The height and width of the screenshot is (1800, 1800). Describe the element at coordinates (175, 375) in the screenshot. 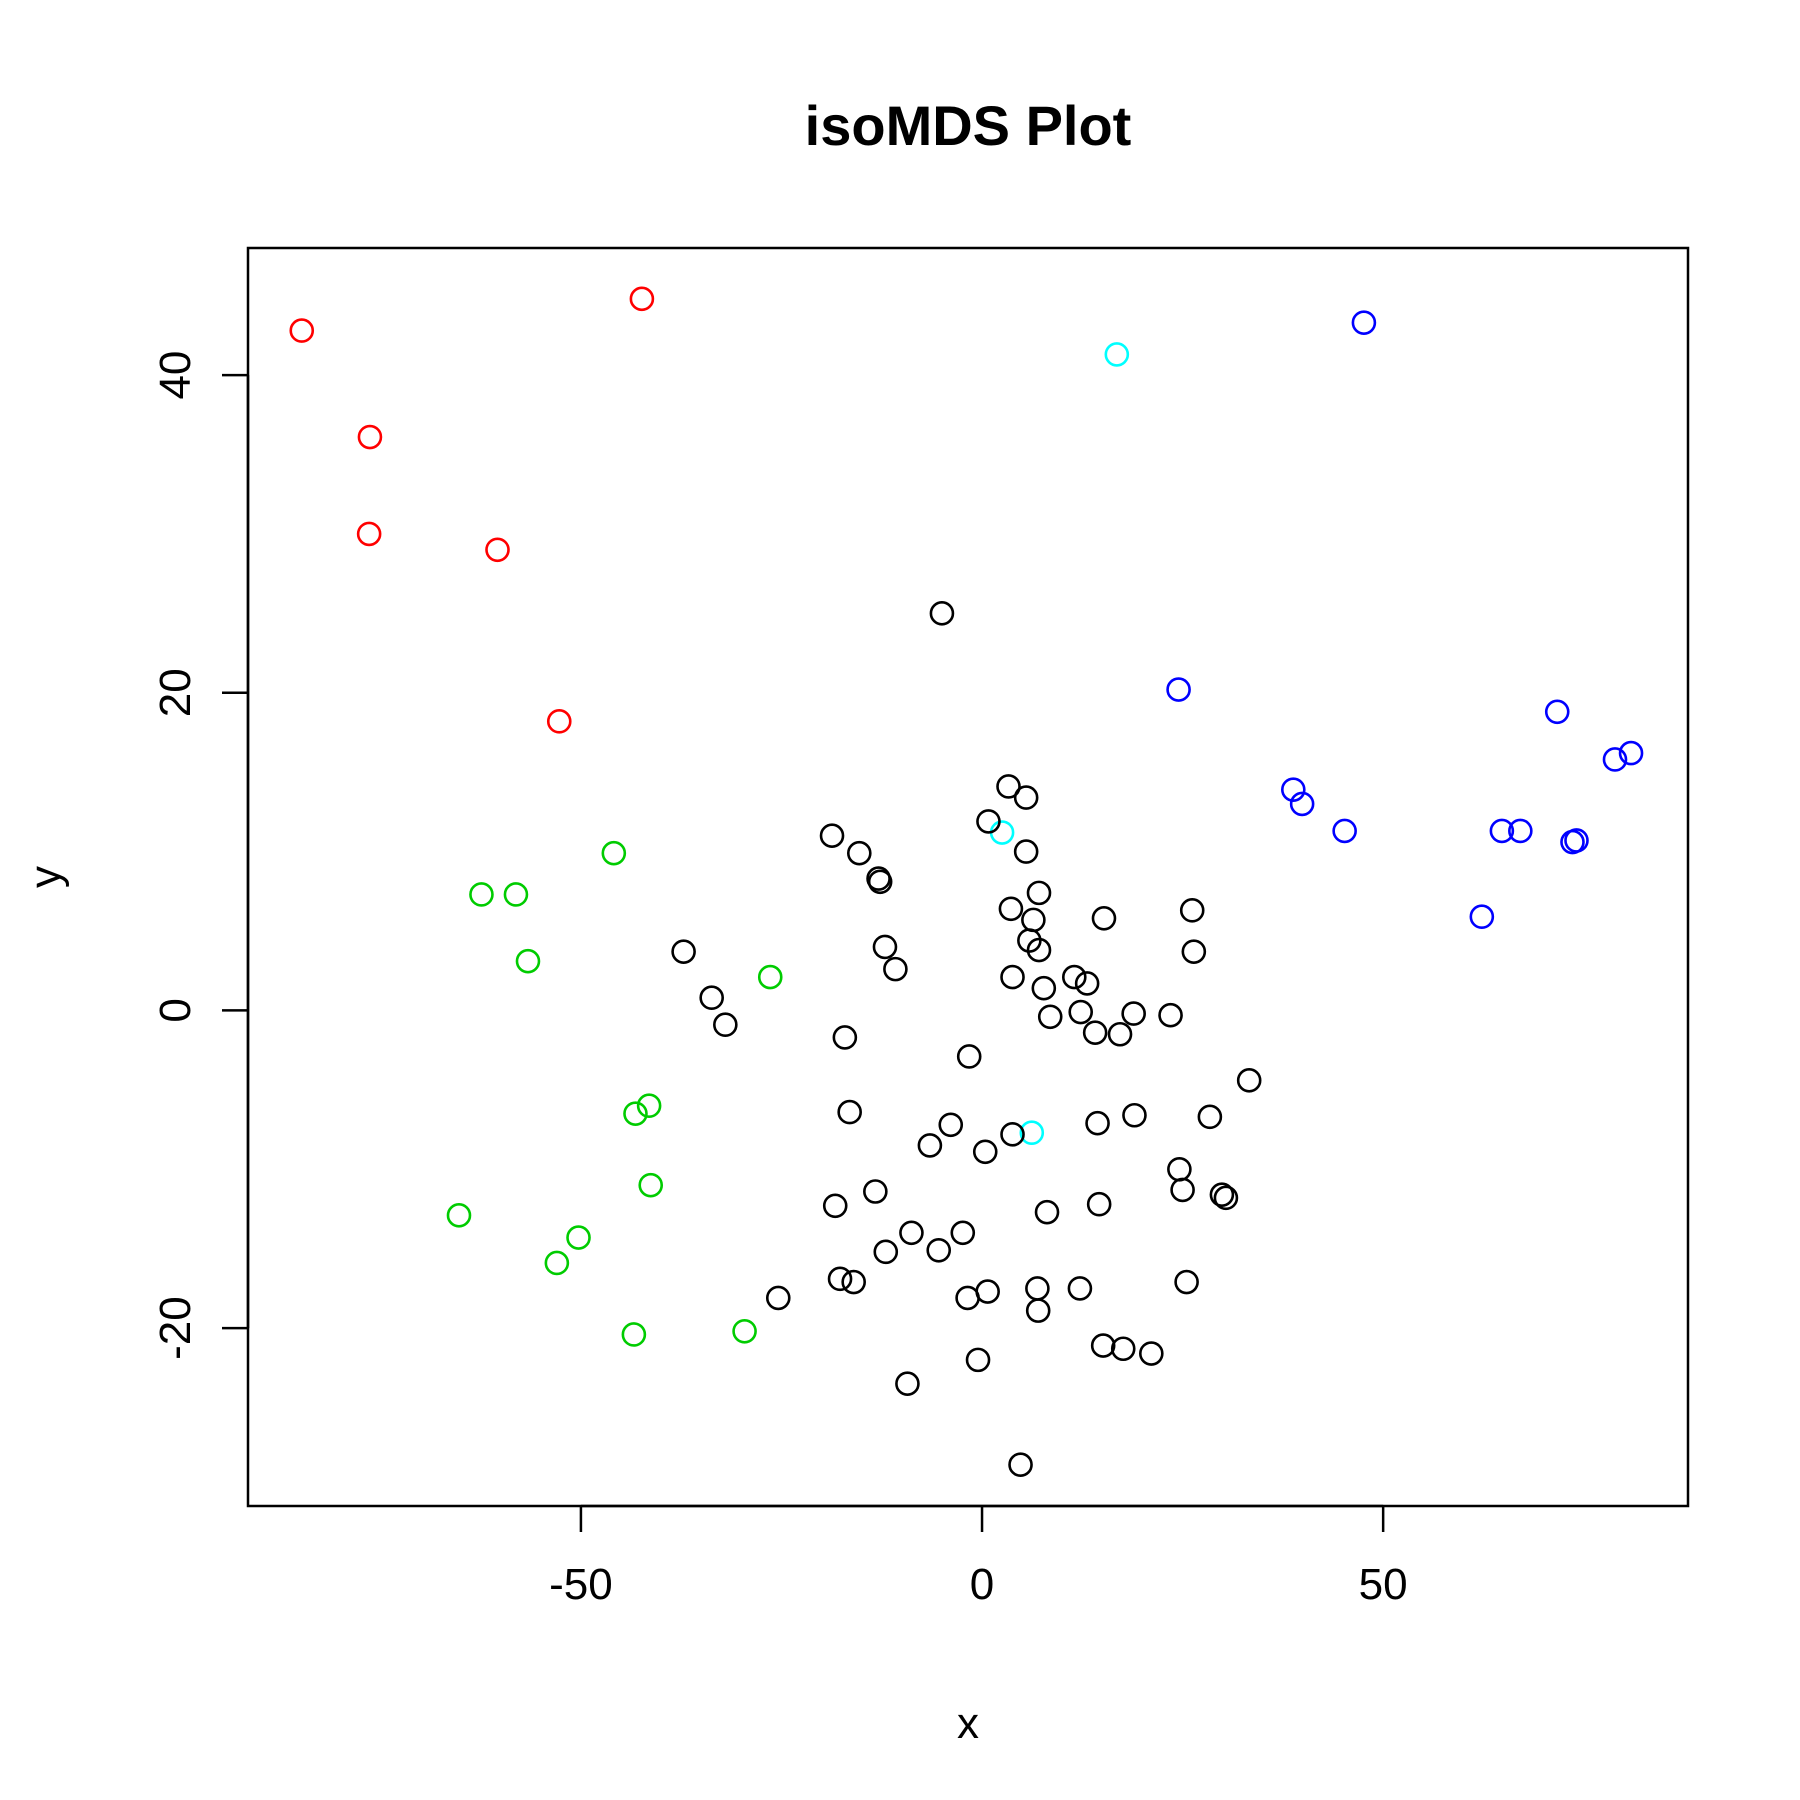

I see `y-tick-label: 40` at that location.